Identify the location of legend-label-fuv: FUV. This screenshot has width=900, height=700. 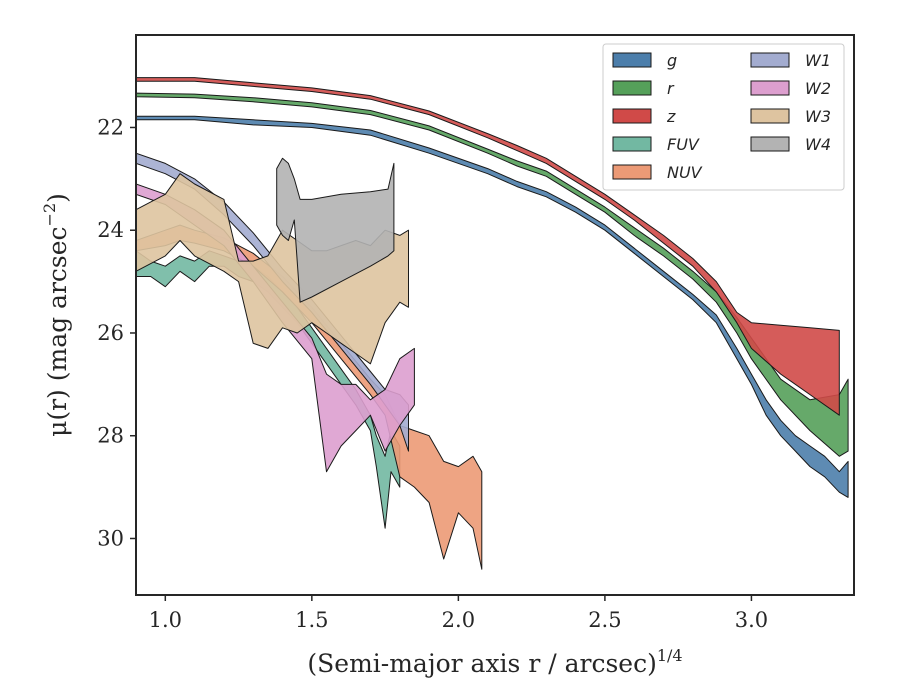
(683, 144).